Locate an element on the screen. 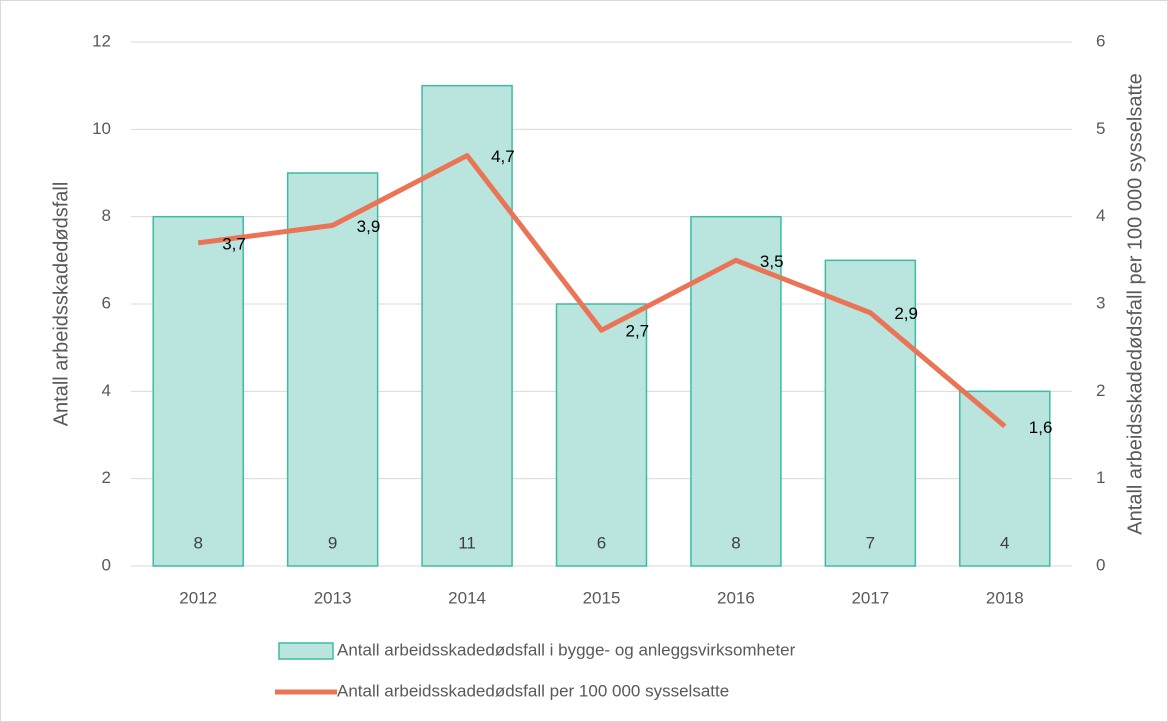 The height and width of the screenshot is (722, 1168). y2-tick-label: 6 is located at coordinates (1100, 40).